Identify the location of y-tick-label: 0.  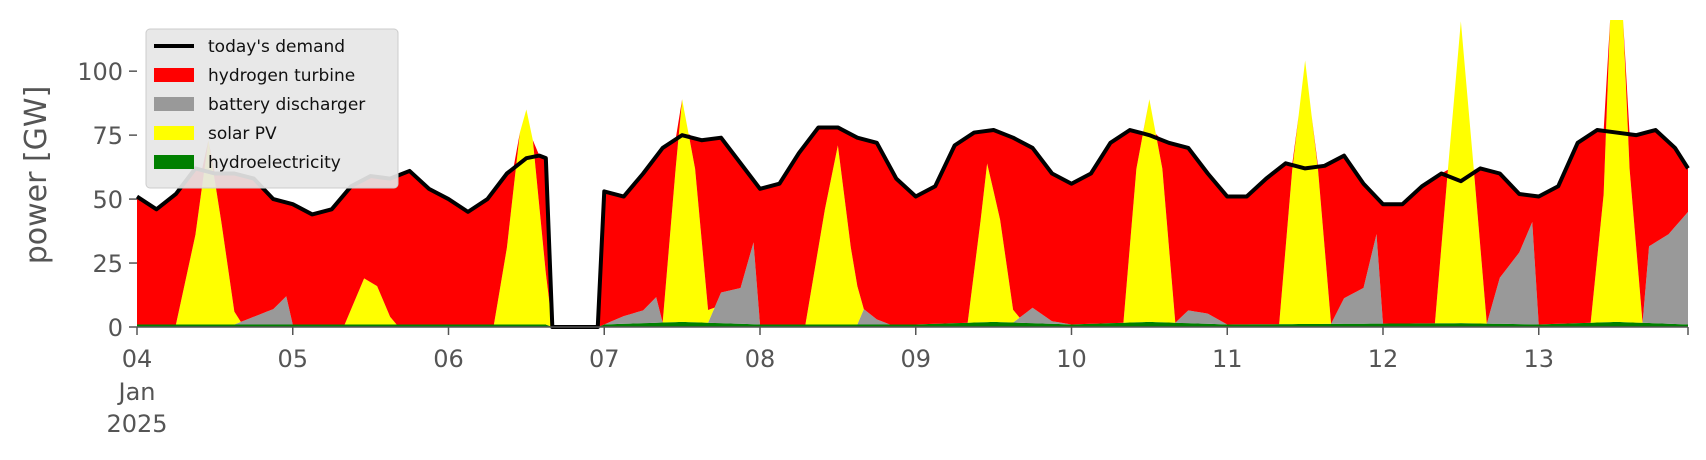
(115, 328).